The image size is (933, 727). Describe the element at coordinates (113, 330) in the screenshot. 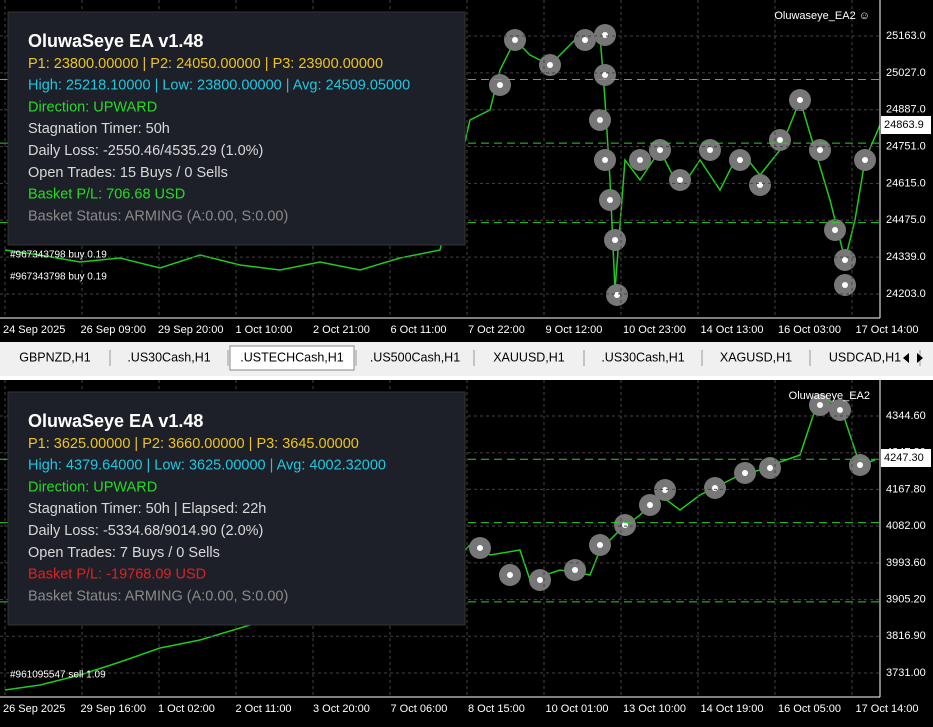

I see `time-label: 26 Sep 09:00` at that location.